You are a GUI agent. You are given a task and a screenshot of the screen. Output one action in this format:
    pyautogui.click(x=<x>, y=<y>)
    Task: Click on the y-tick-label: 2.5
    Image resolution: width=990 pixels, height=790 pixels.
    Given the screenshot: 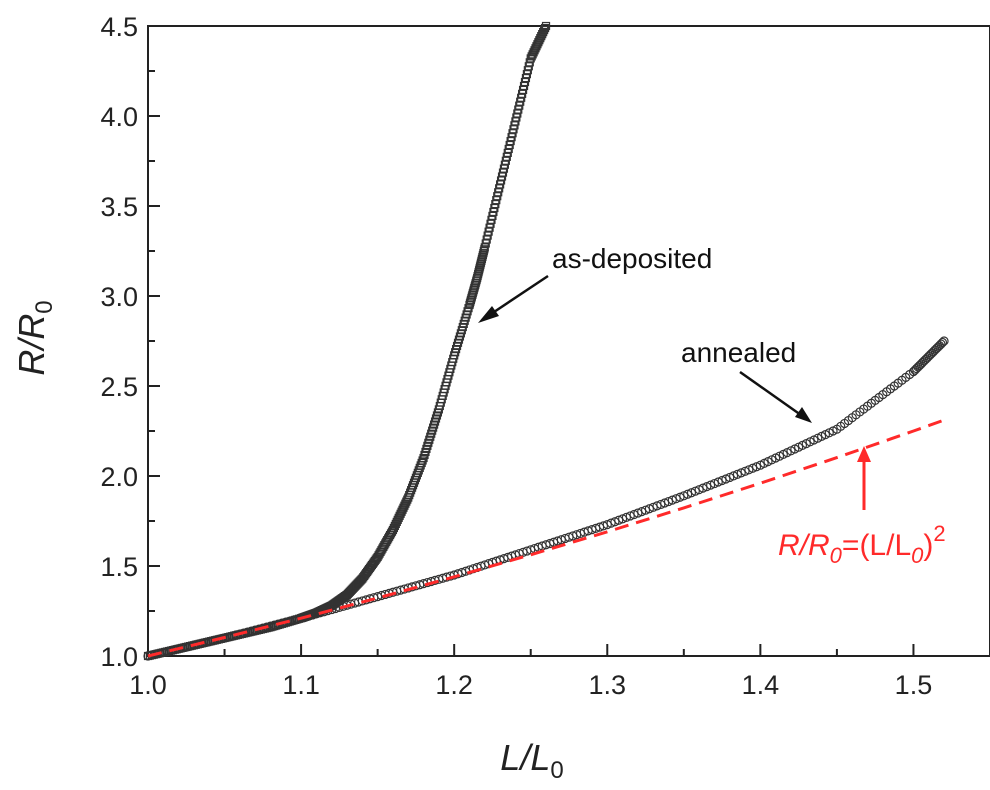 What is the action you would take?
    pyautogui.click(x=119, y=387)
    